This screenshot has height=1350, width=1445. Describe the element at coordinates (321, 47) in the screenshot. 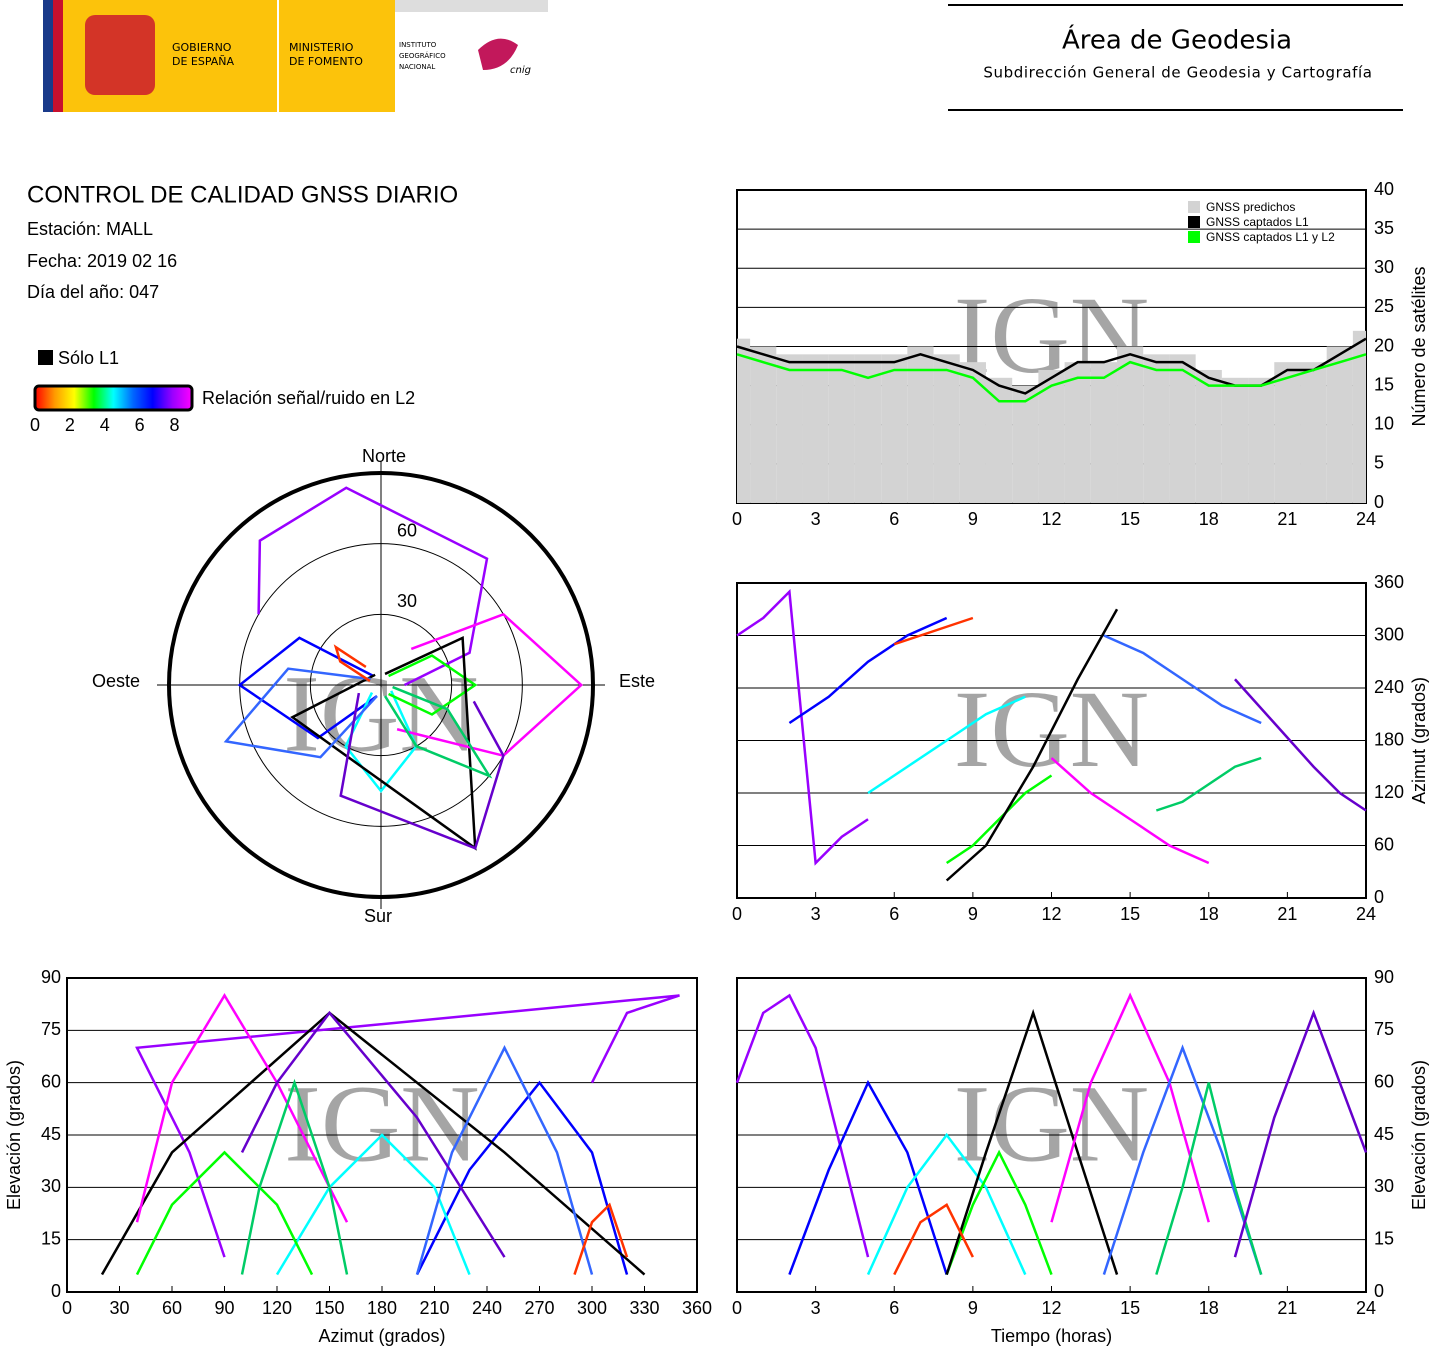

I see `logo-text: MINISTERIO` at that location.